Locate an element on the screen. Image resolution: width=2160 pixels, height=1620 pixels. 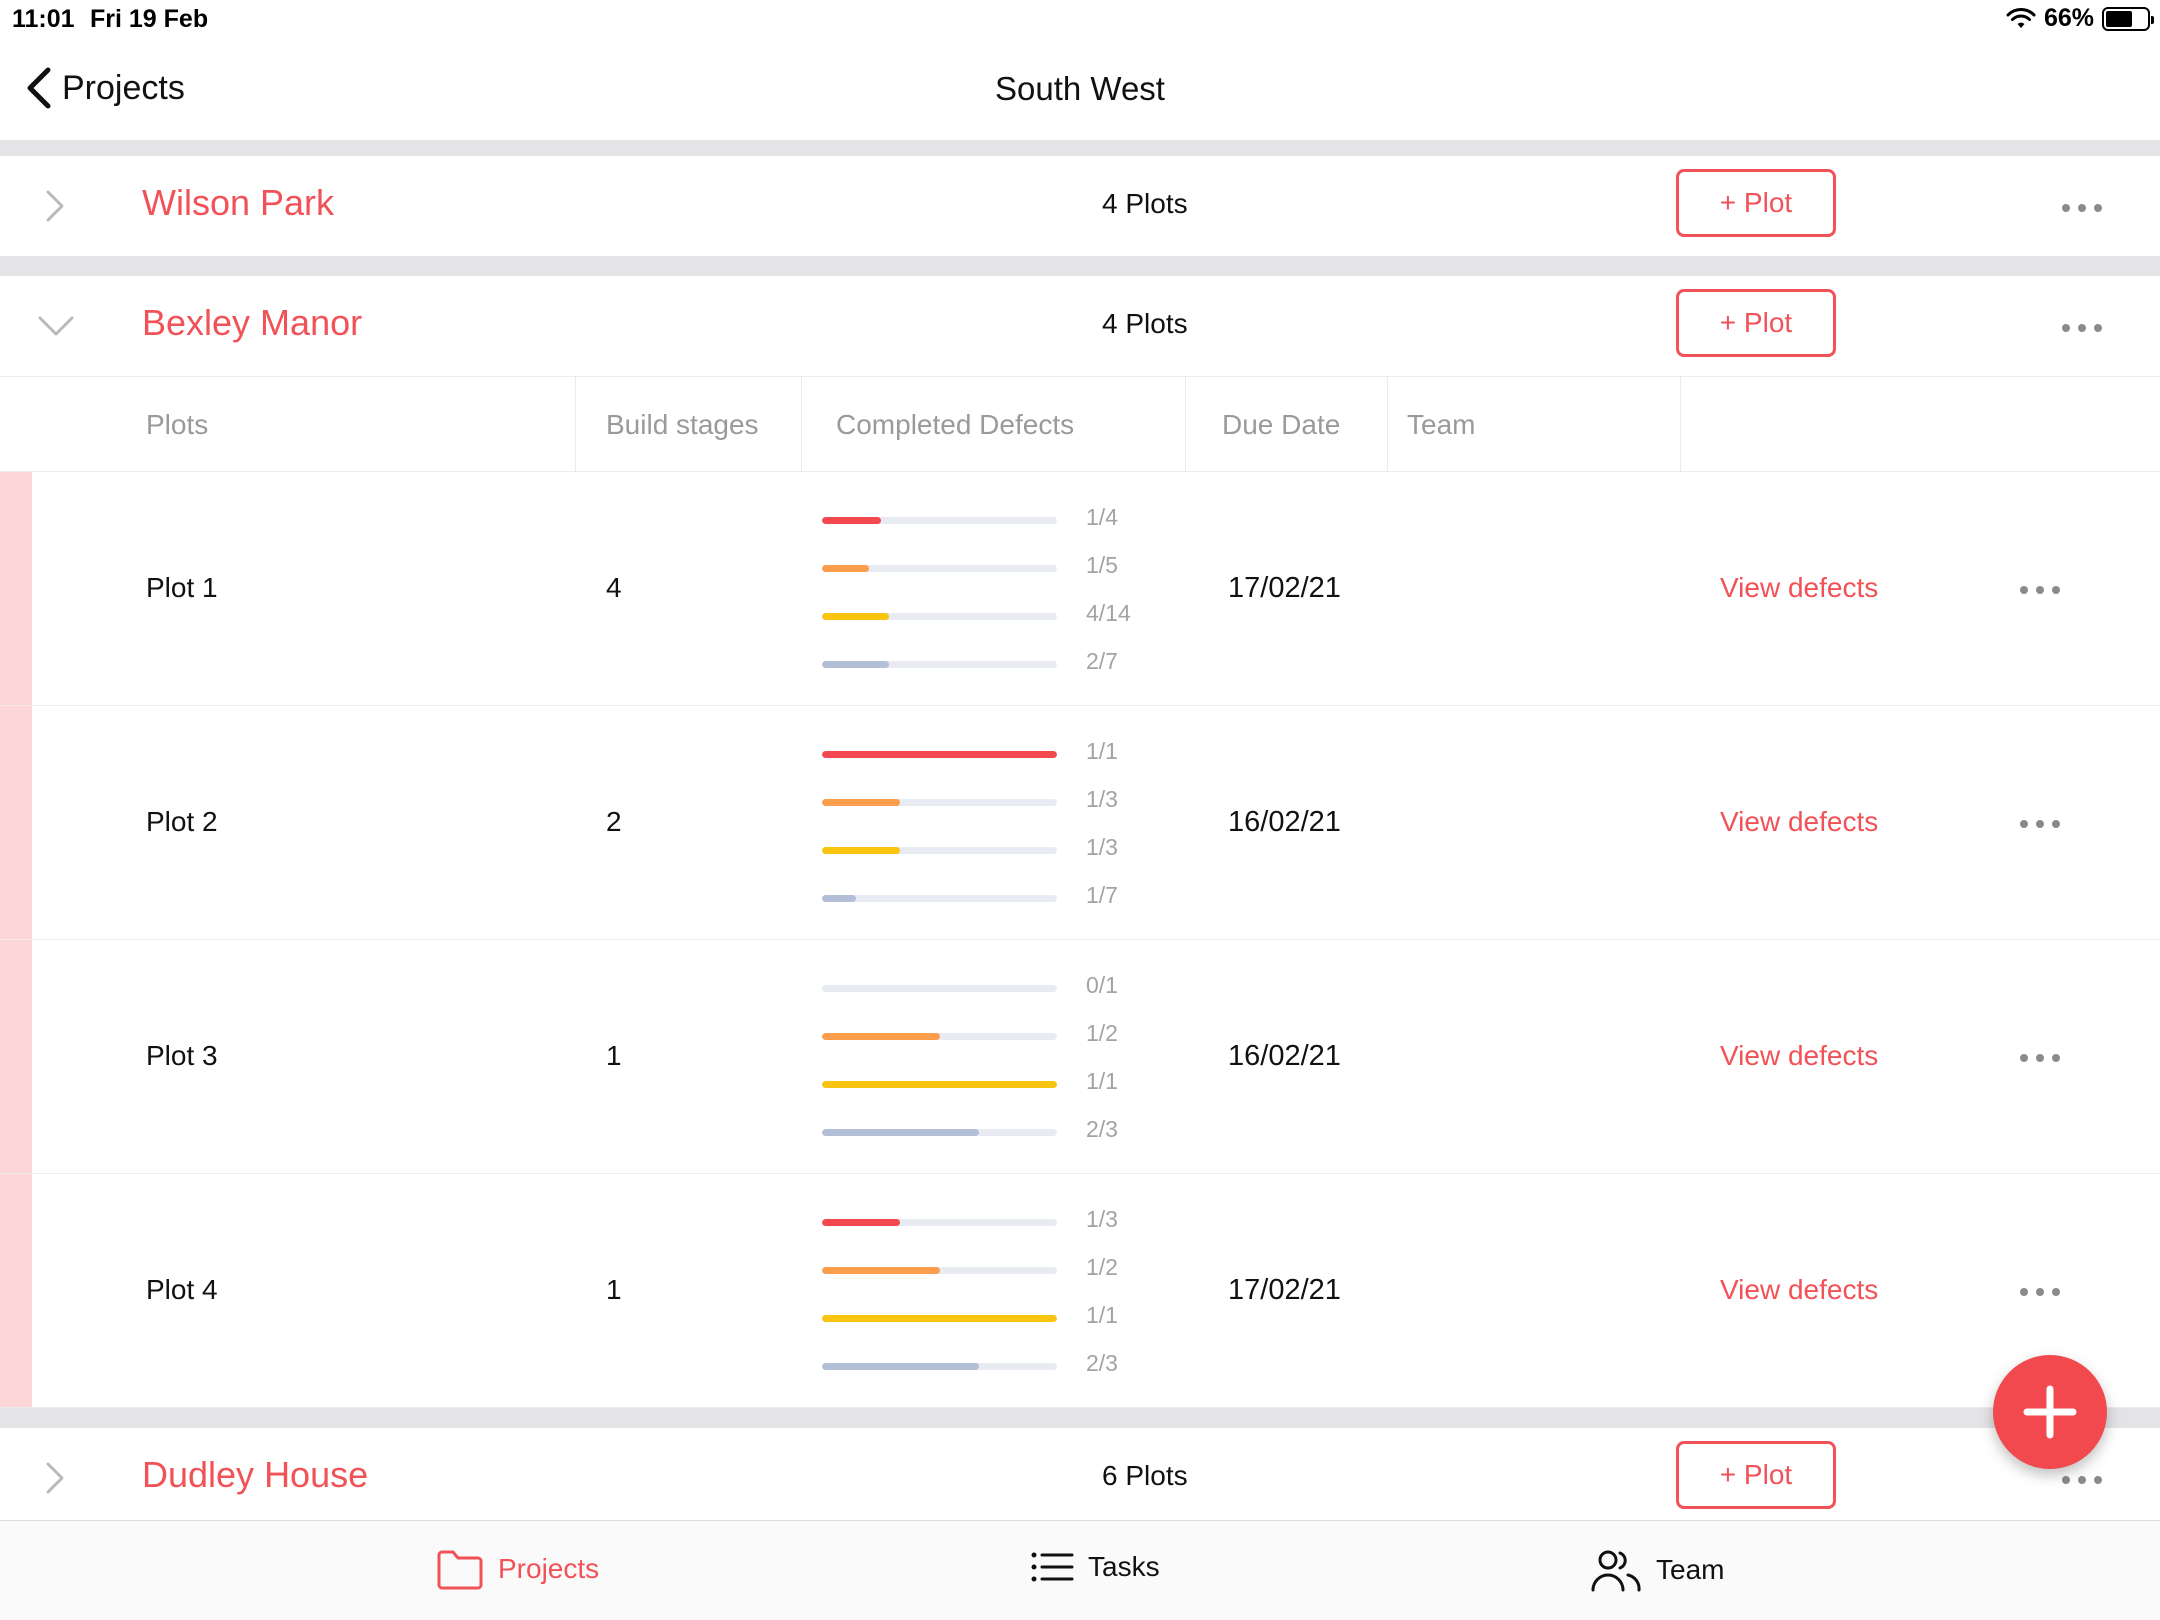
defect-fraction: 4/14 is located at coordinates (1108, 613).